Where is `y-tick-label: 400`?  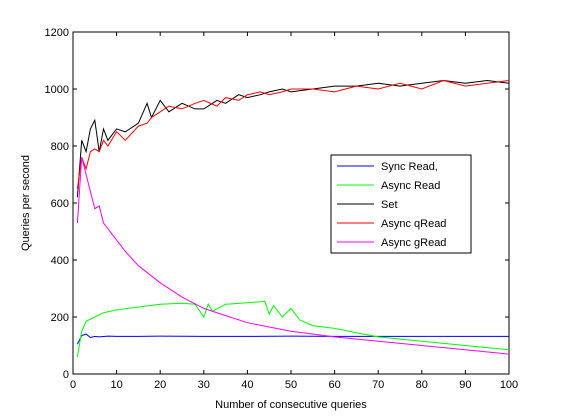
y-tick-label: 400 is located at coordinates (60, 261).